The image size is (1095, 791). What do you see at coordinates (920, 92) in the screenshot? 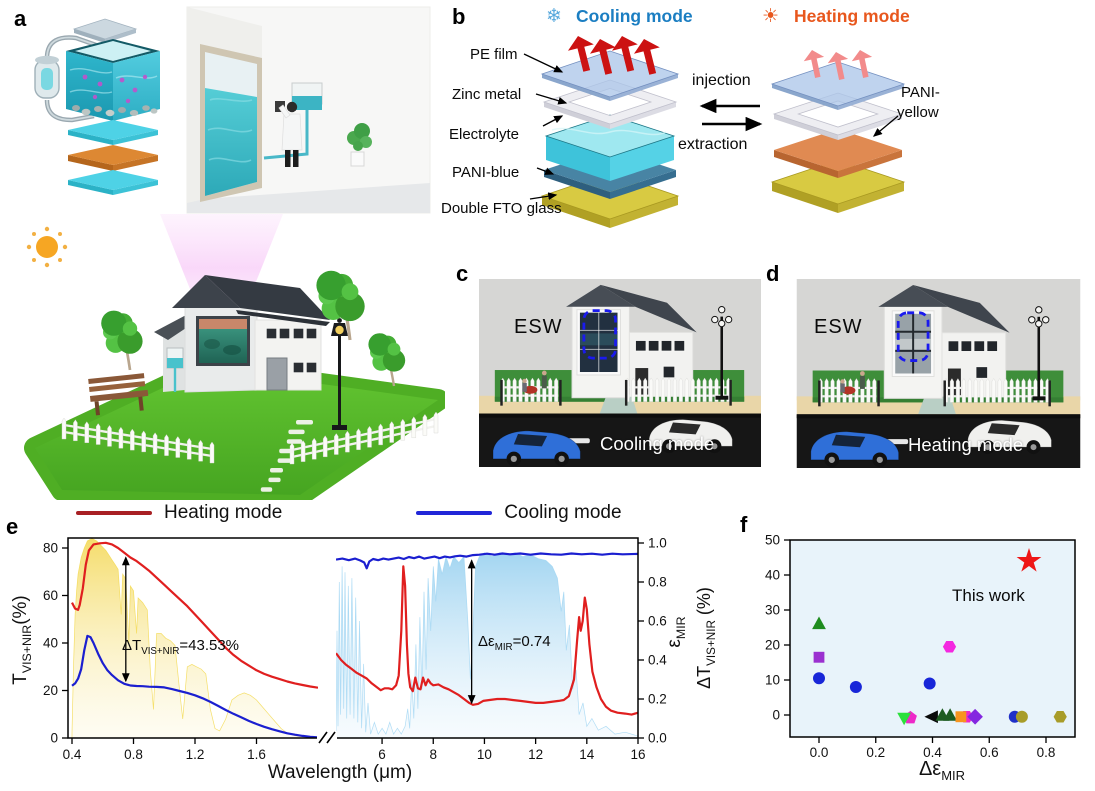
I see `pani-yellow-label-line1: PANI-` at bounding box center [920, 92].